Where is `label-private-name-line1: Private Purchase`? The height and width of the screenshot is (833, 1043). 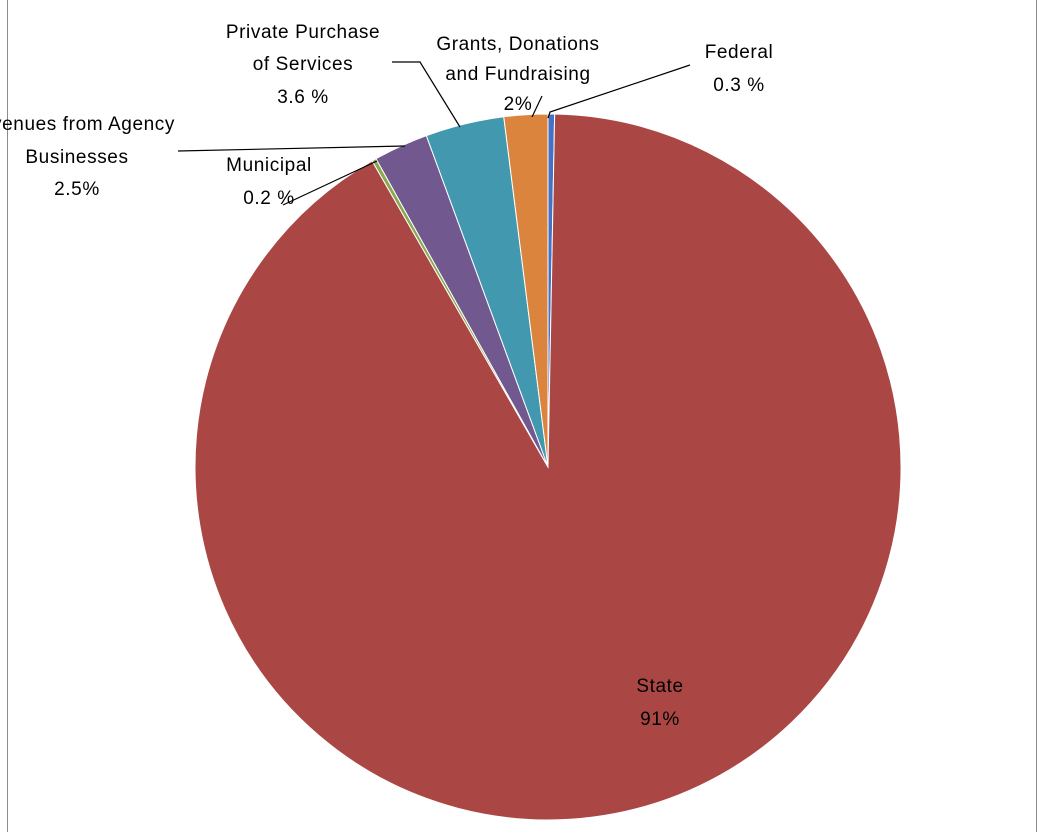
label-private-name-line1: Private Purchase is located at coordinates (303, 32).